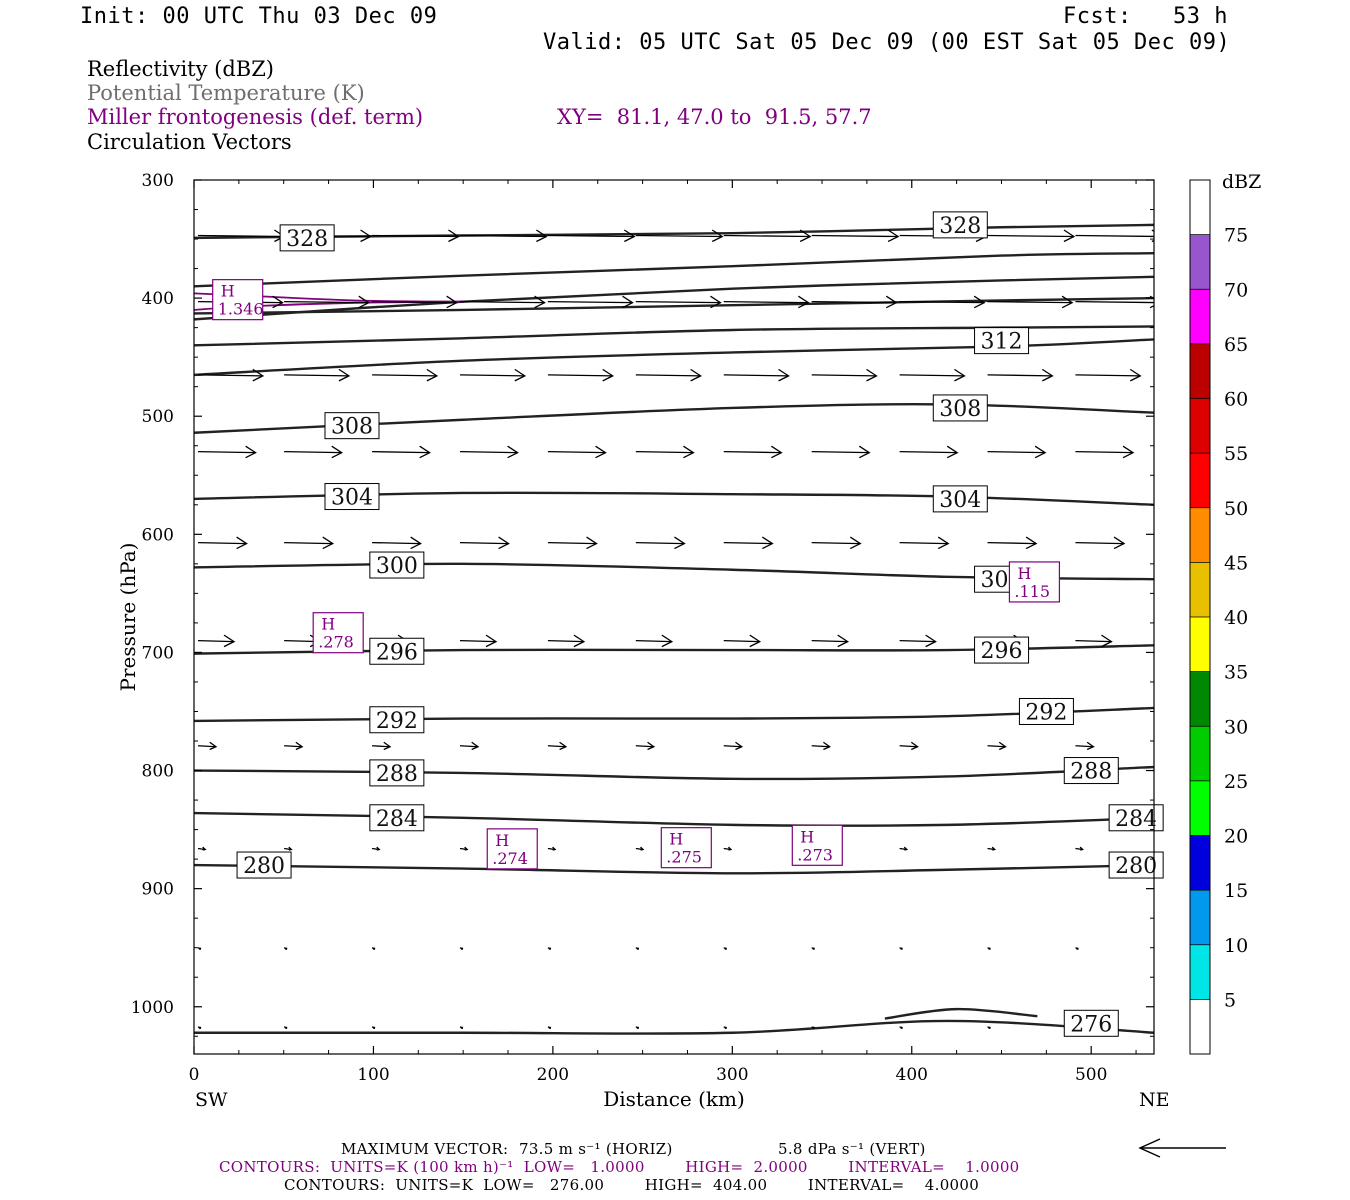 The image size is (1350, 1200). Describe the element at coordinates (1154, 1100) in the screenshot. I see `x-endpoint-right: NE` at that location.